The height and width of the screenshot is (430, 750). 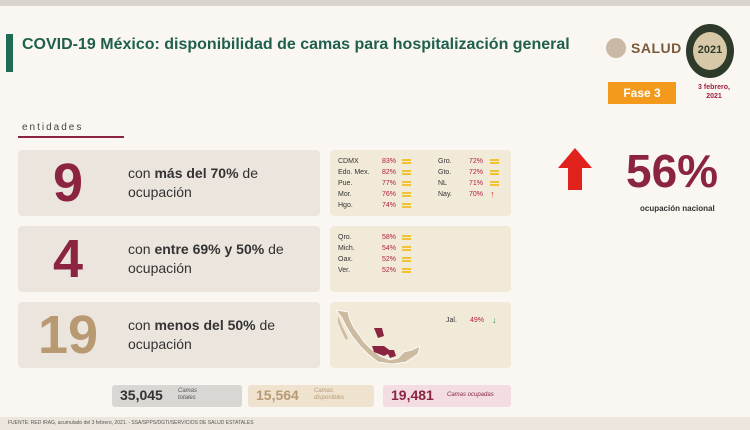 I want to click on state-pct: 58%, so click(x=389, y=237).